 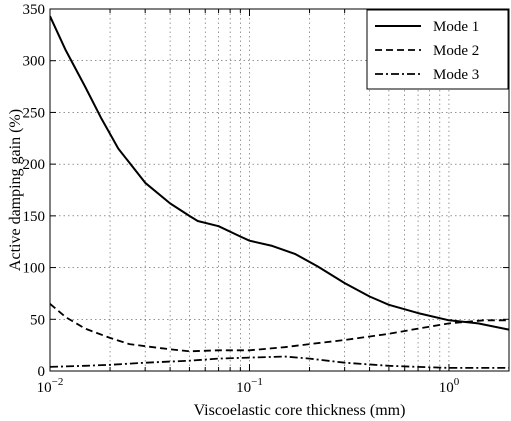 What do you see at coordinates (37, 320) in the screenshot?
I see `y-tick-label: 50` at bounding box center [37, 320].